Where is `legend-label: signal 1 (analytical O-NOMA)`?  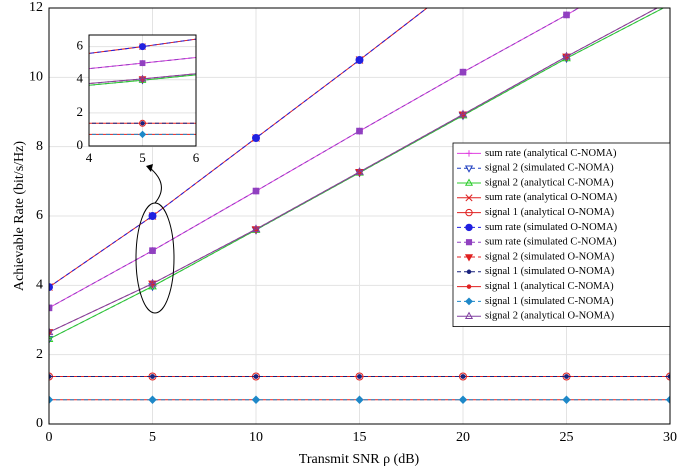
legend-label: signal 1 (analytical O-NOMA) is located at coordinates (550, 212).